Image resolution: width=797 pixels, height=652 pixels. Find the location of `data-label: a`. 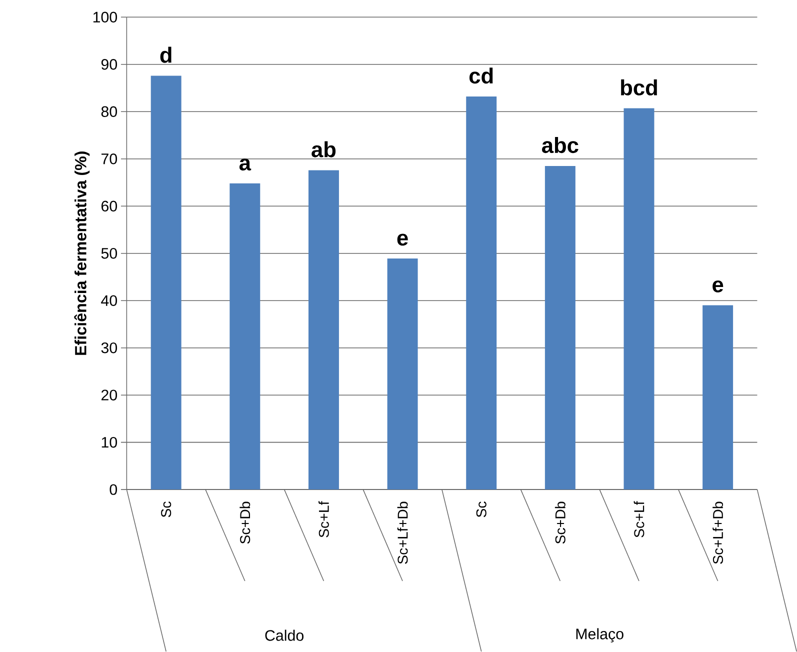

data-label: a is located at coordinates (245, 164).